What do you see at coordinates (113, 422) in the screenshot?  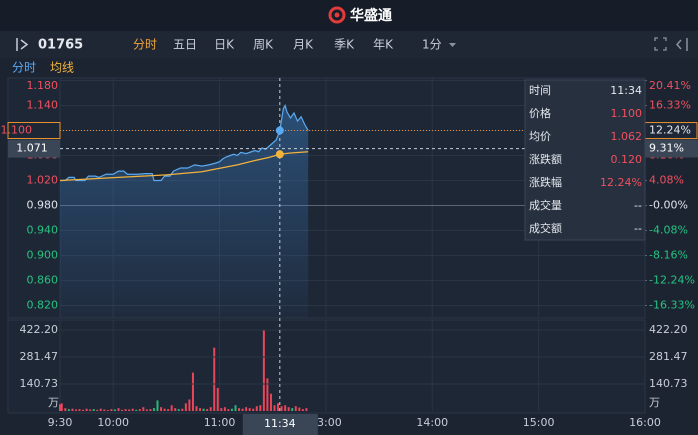 I see `x-tick-label: 10:00` at bounding box center [113, 422].